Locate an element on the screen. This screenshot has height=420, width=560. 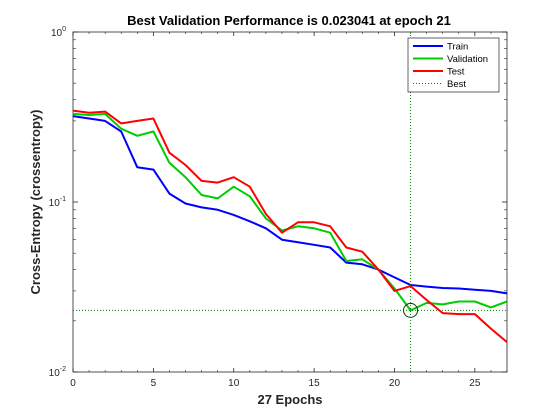
x-tick-label: 0 is located at coordinates (73, 383).